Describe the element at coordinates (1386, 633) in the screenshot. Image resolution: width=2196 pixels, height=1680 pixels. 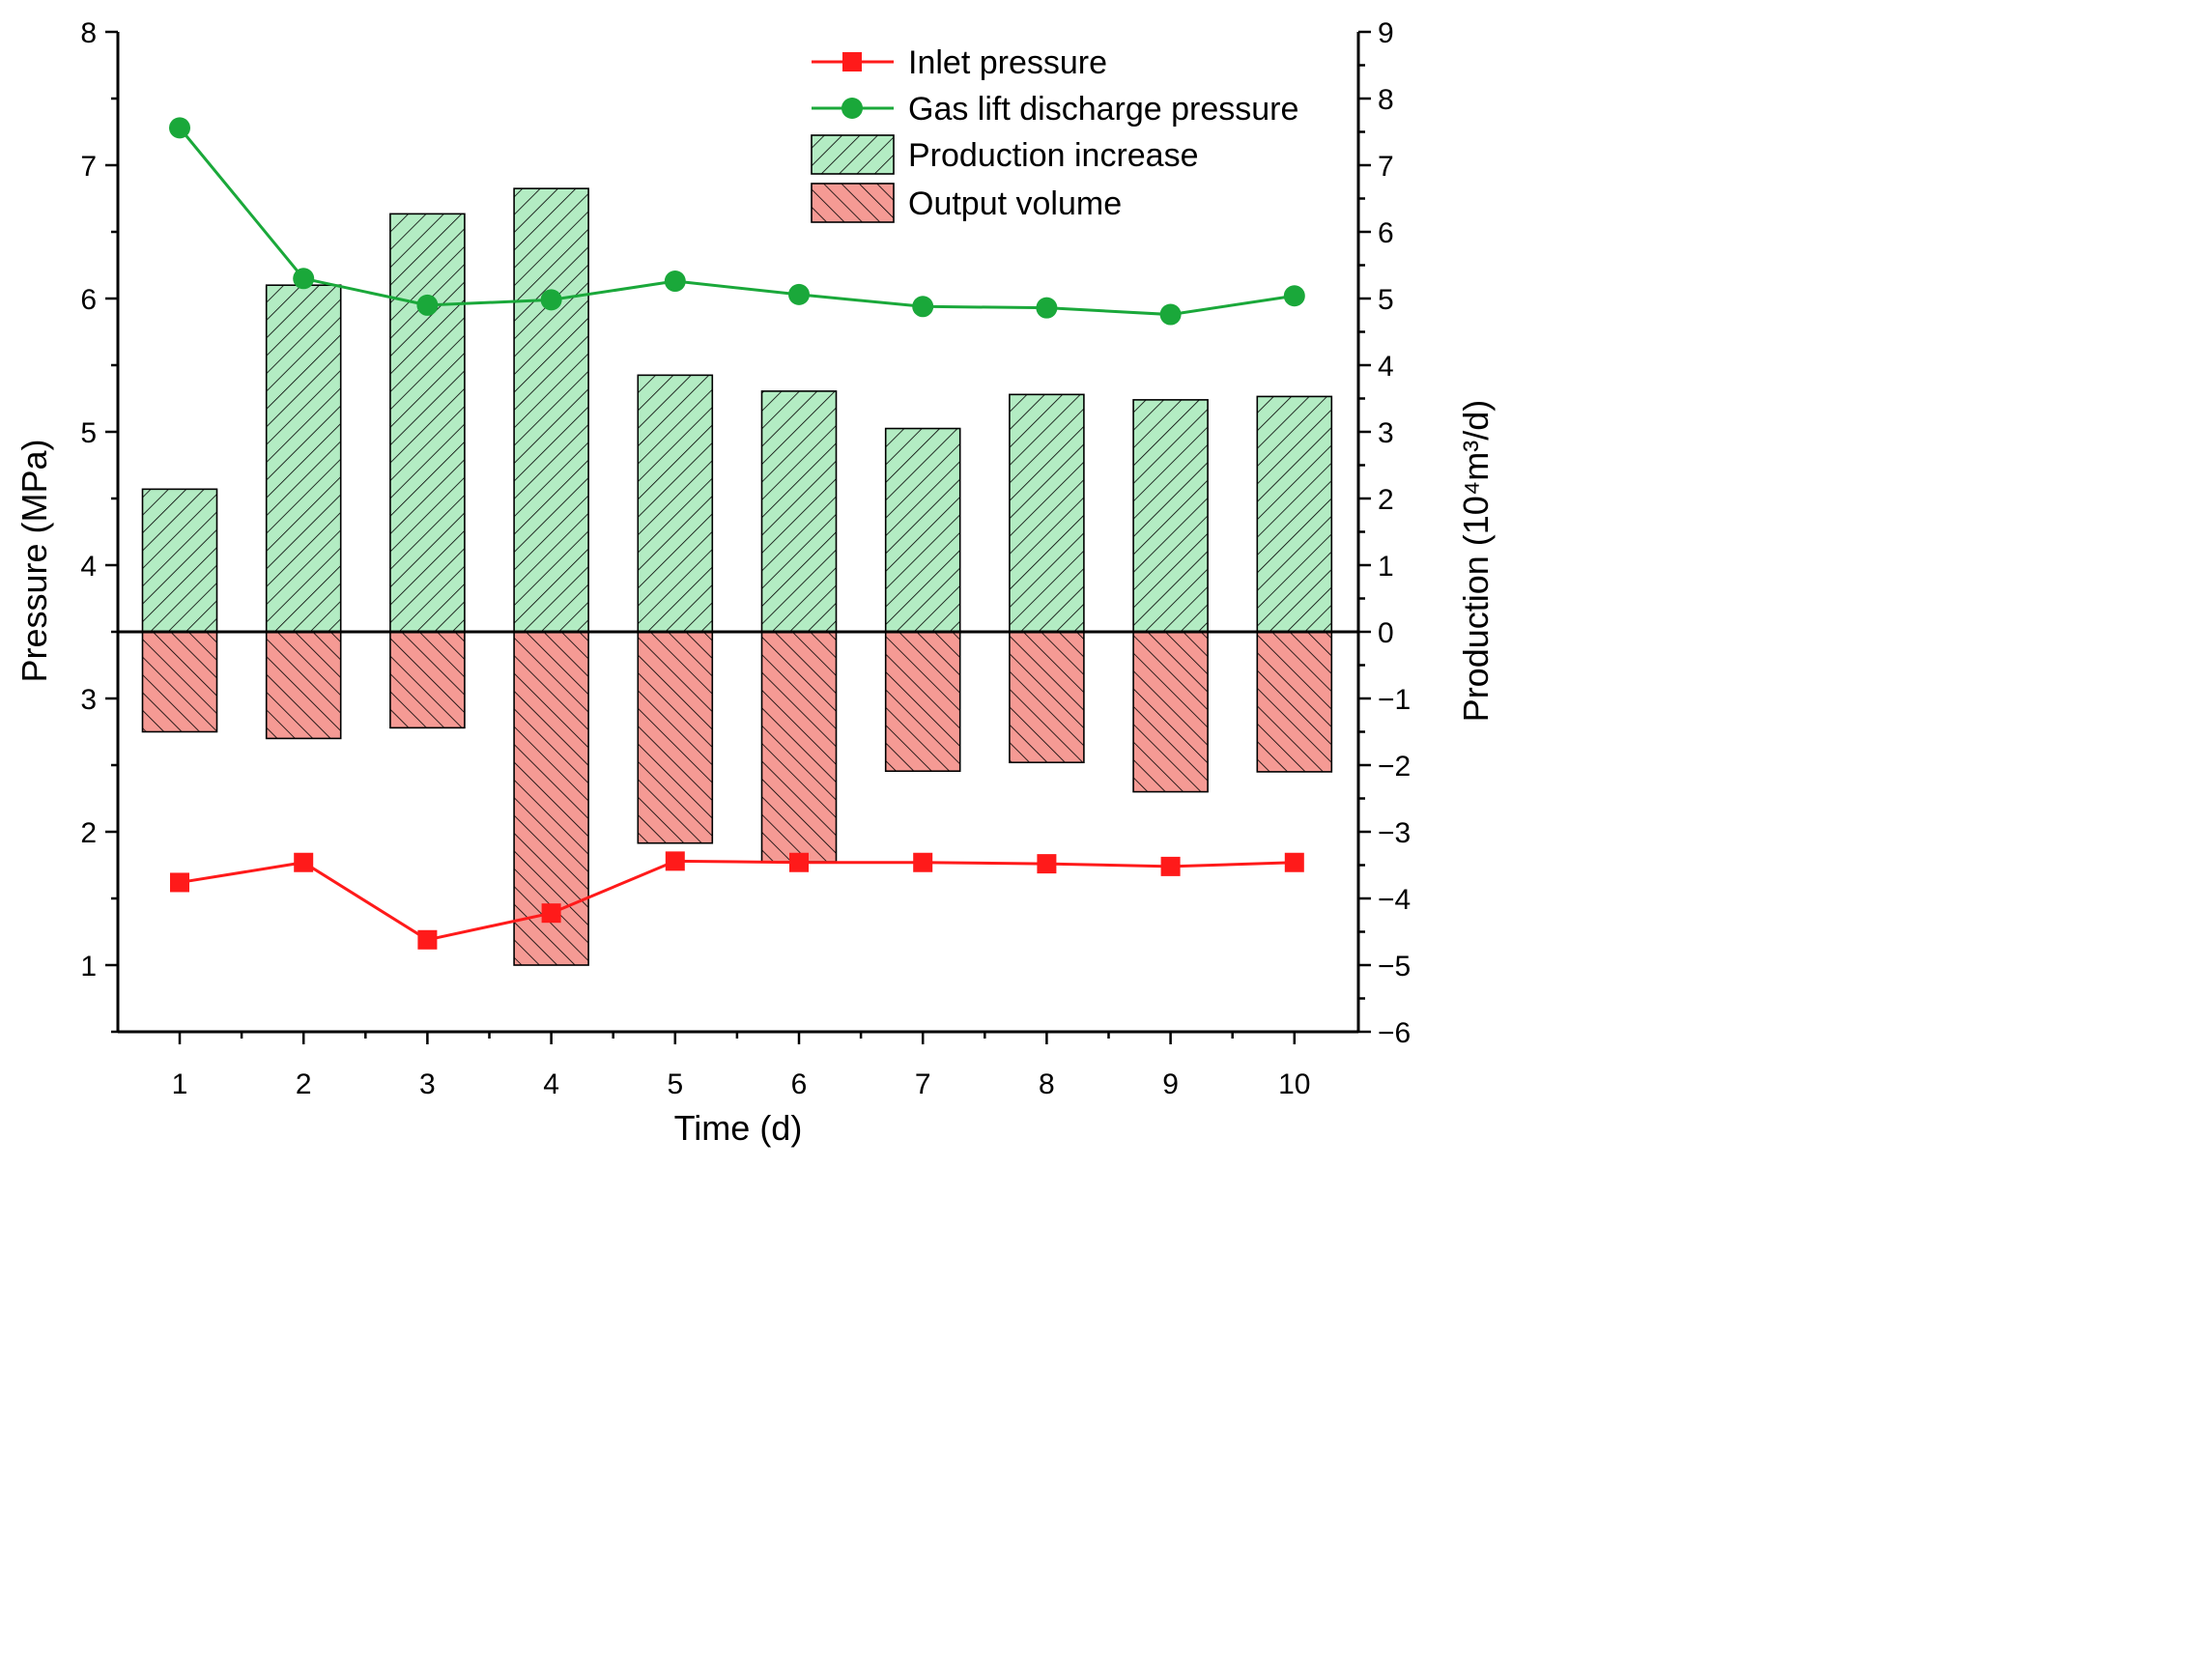
I see `right-tick-label: 0` at that location.